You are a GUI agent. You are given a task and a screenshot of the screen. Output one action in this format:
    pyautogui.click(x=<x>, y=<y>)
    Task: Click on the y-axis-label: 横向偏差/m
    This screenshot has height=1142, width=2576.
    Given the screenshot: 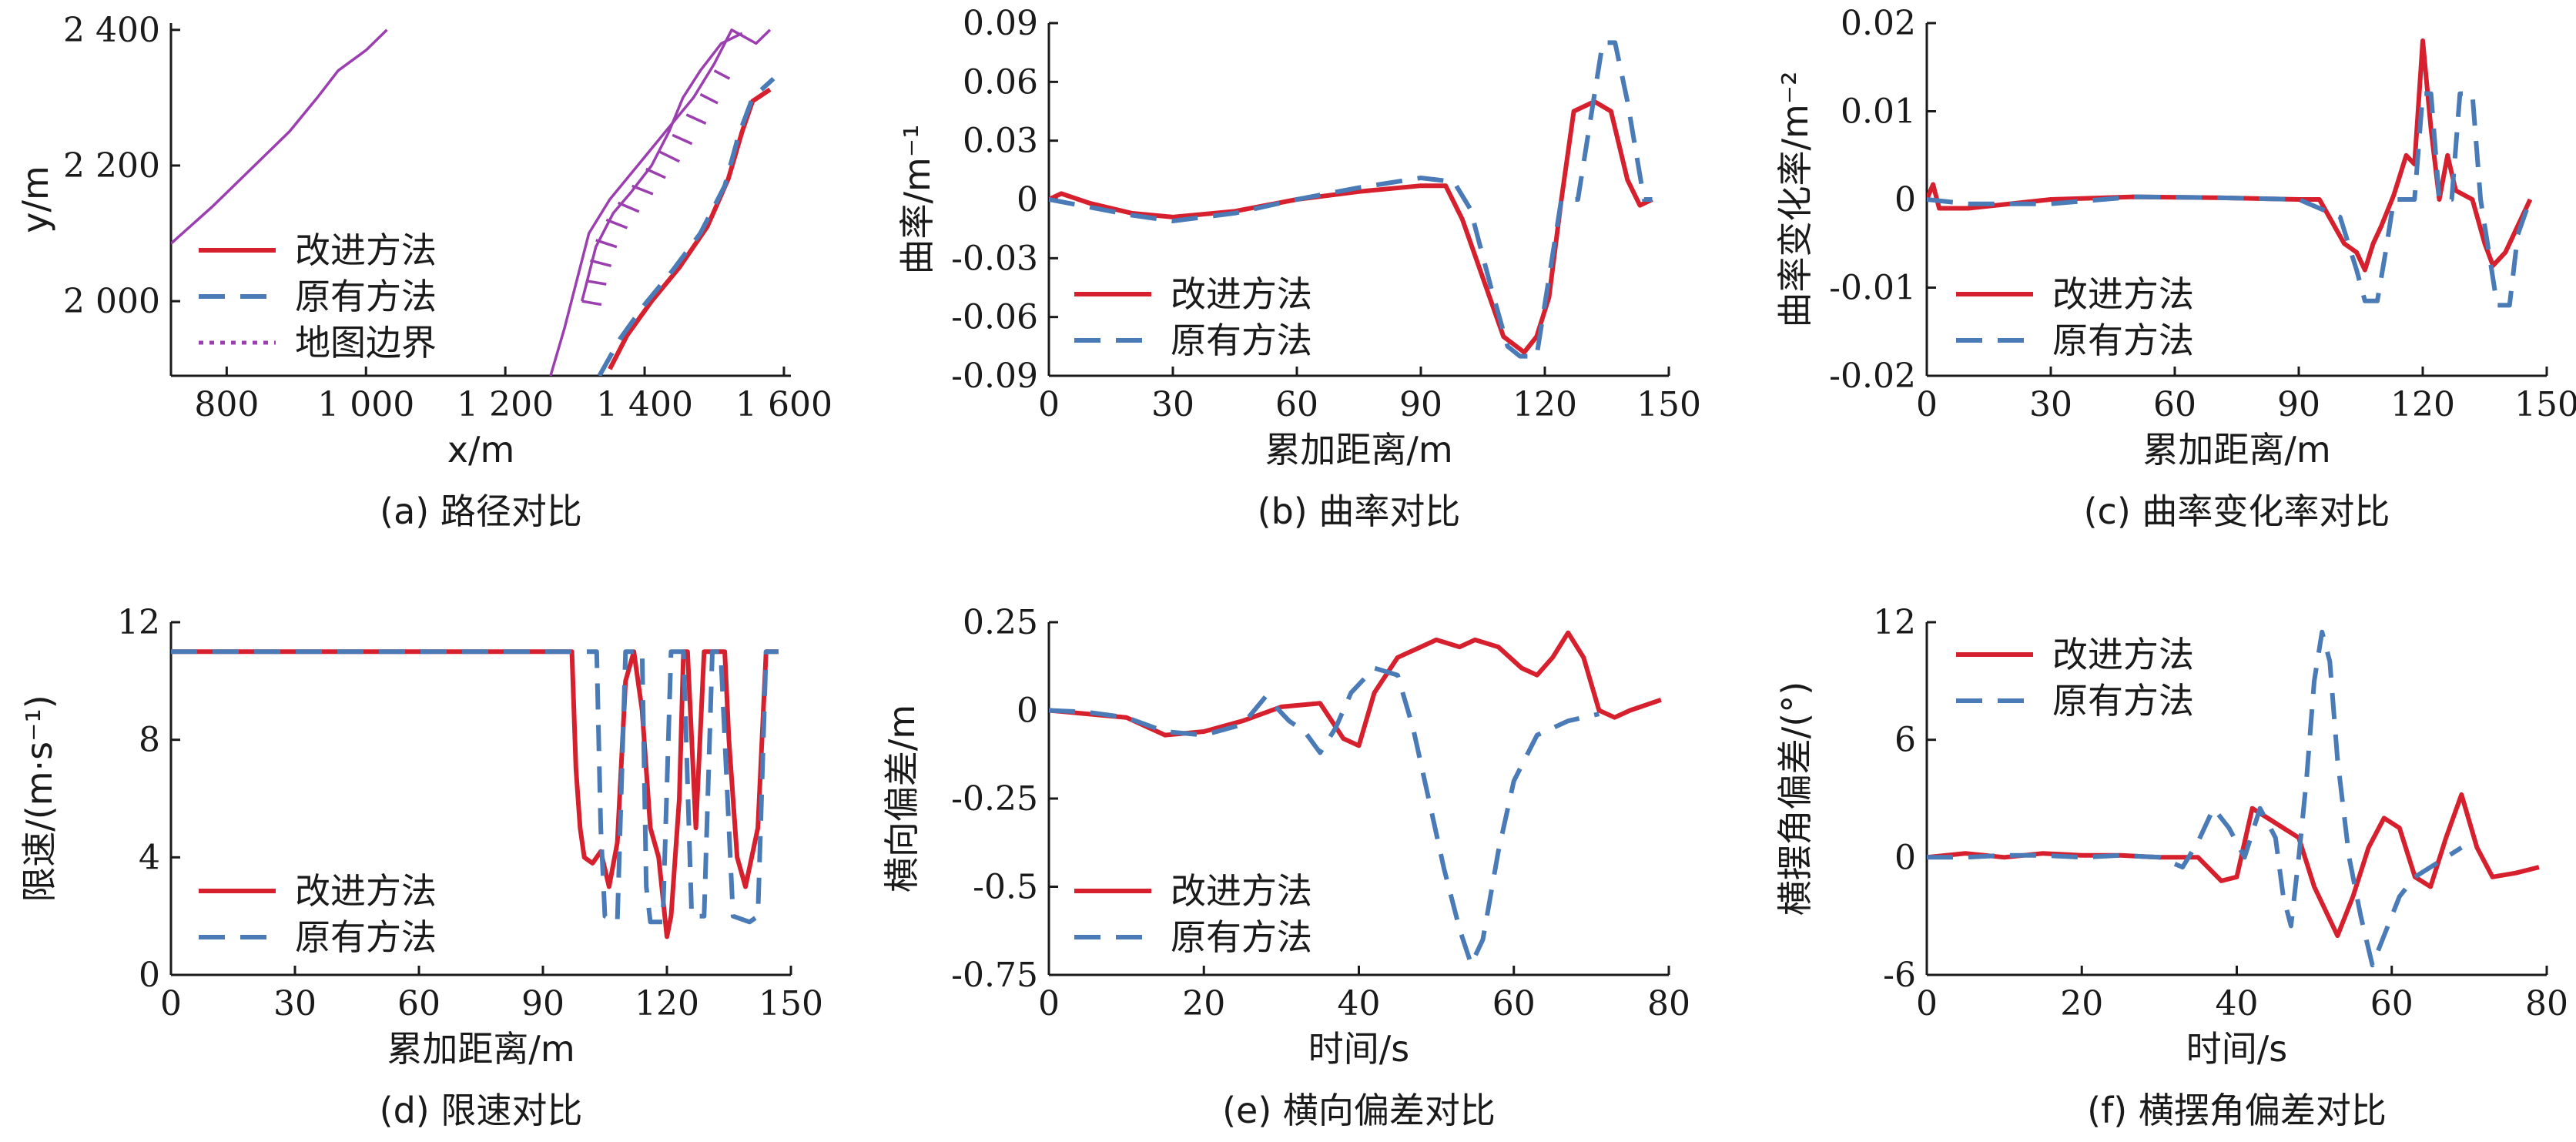 What is the action you would take?
    pyautogui.click(x=902, y=799)
    